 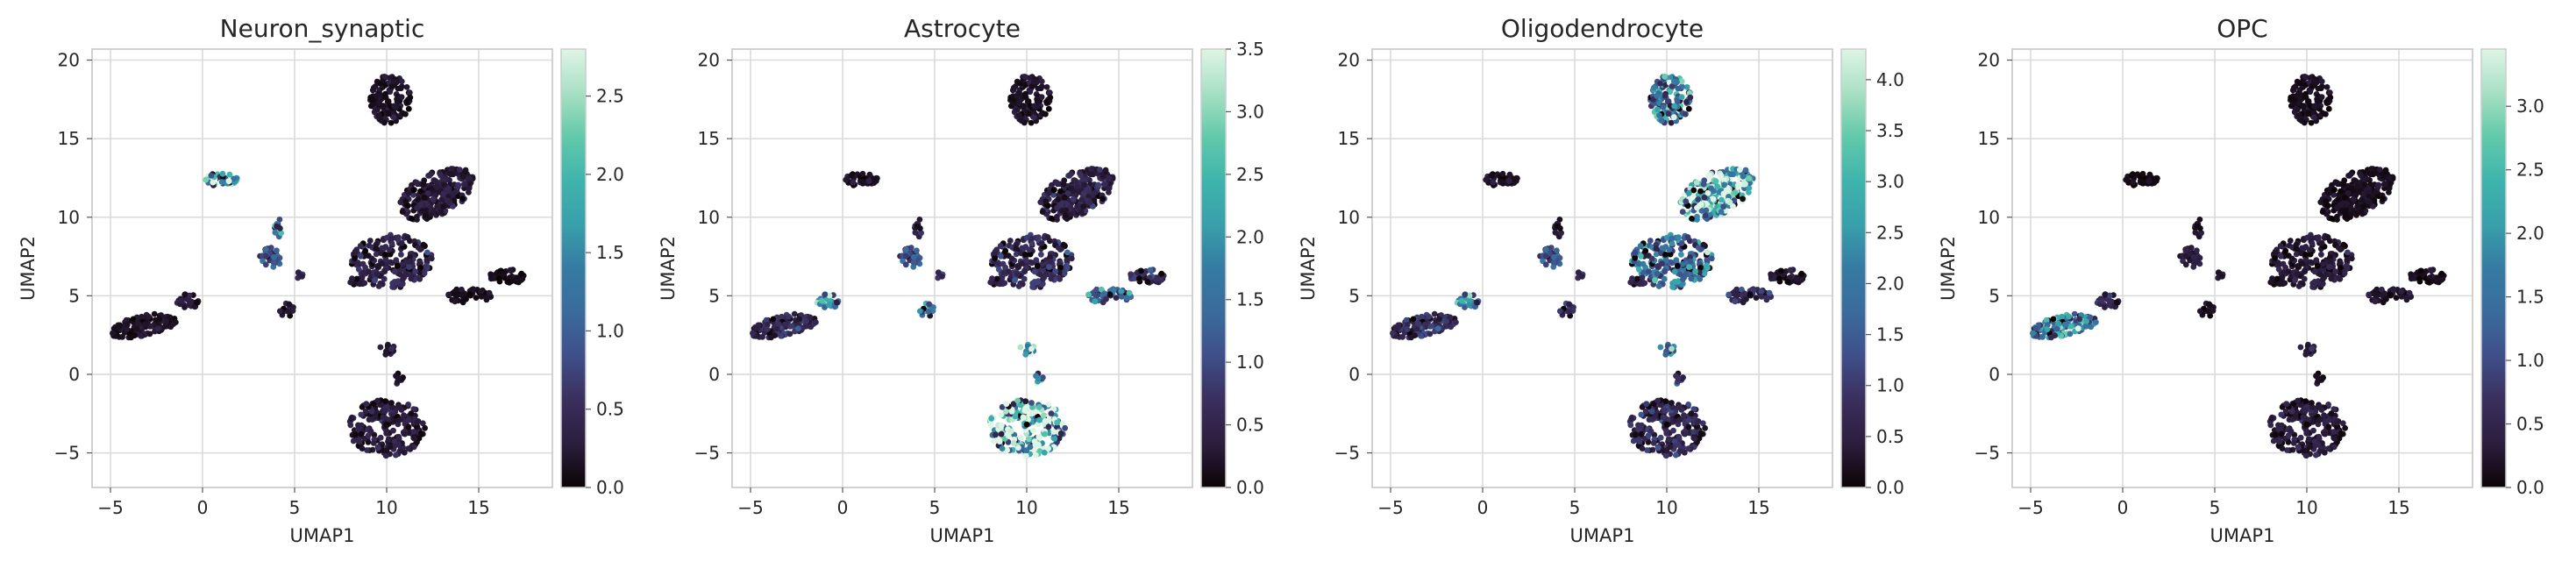 What do you see at coordinates (1250, 112) in the screenshot?
I see `colorbar-tick-label: 3.0` at bounding box center [1250, 112].